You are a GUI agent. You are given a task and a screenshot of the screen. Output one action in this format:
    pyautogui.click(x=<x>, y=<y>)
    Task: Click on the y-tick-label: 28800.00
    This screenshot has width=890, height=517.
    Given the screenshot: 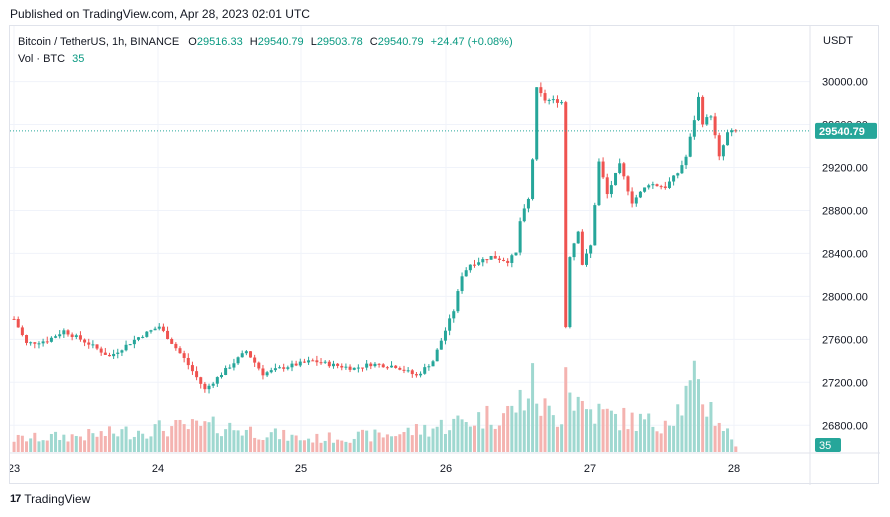 What is the action you would take?
    pyautogui.click(x=845, y=211)
    